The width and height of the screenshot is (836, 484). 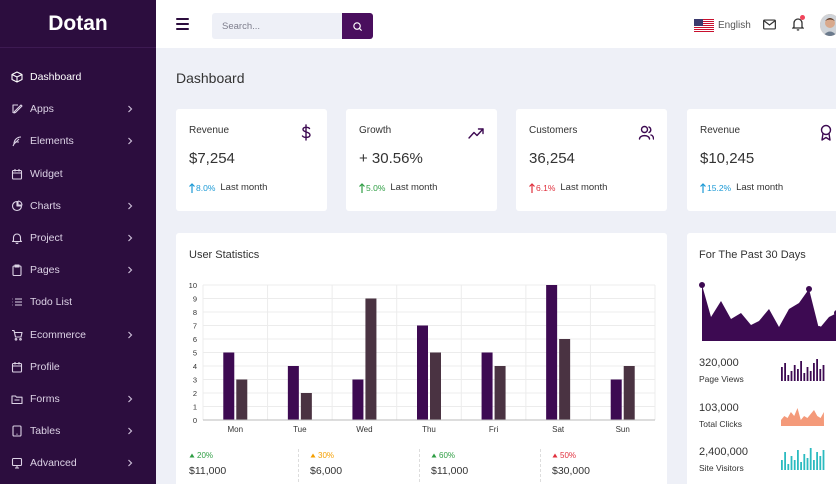 What do you see at coordinates (195, 380) in the screenshot?
I see `y-tick-label: 3` at bounding box center [195, 380].